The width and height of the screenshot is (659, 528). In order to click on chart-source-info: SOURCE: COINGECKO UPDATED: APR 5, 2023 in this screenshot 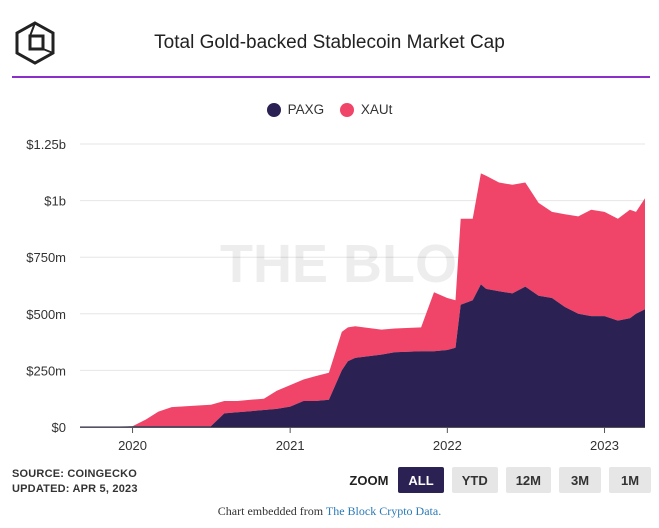, I will do `click(75, 482)`.